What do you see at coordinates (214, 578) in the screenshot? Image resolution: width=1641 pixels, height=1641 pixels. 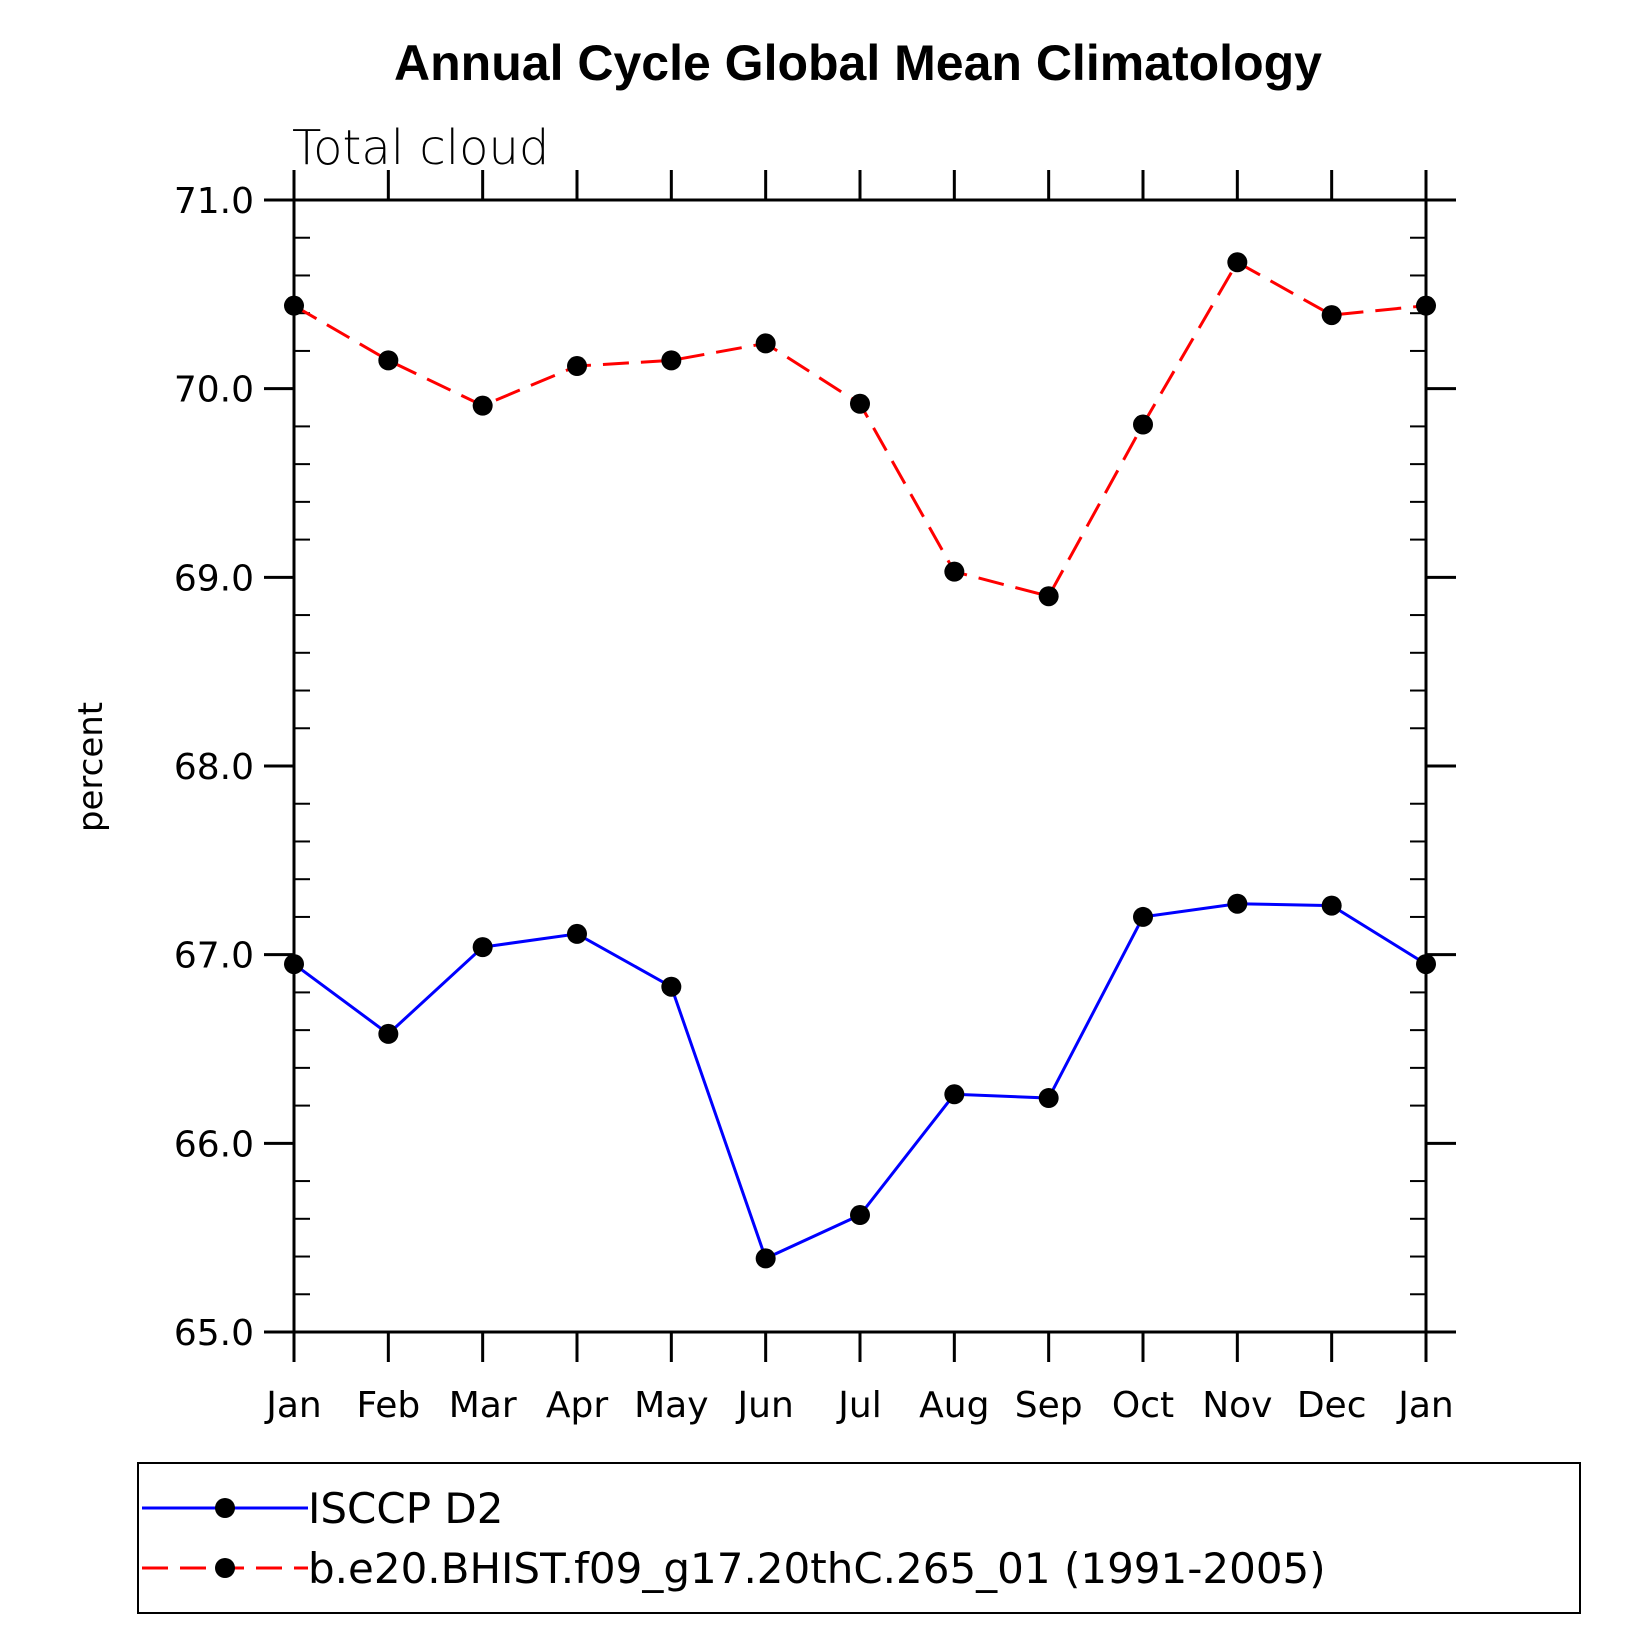 I see `y-tick-label: 69.0` at bounding box center [214, 578].